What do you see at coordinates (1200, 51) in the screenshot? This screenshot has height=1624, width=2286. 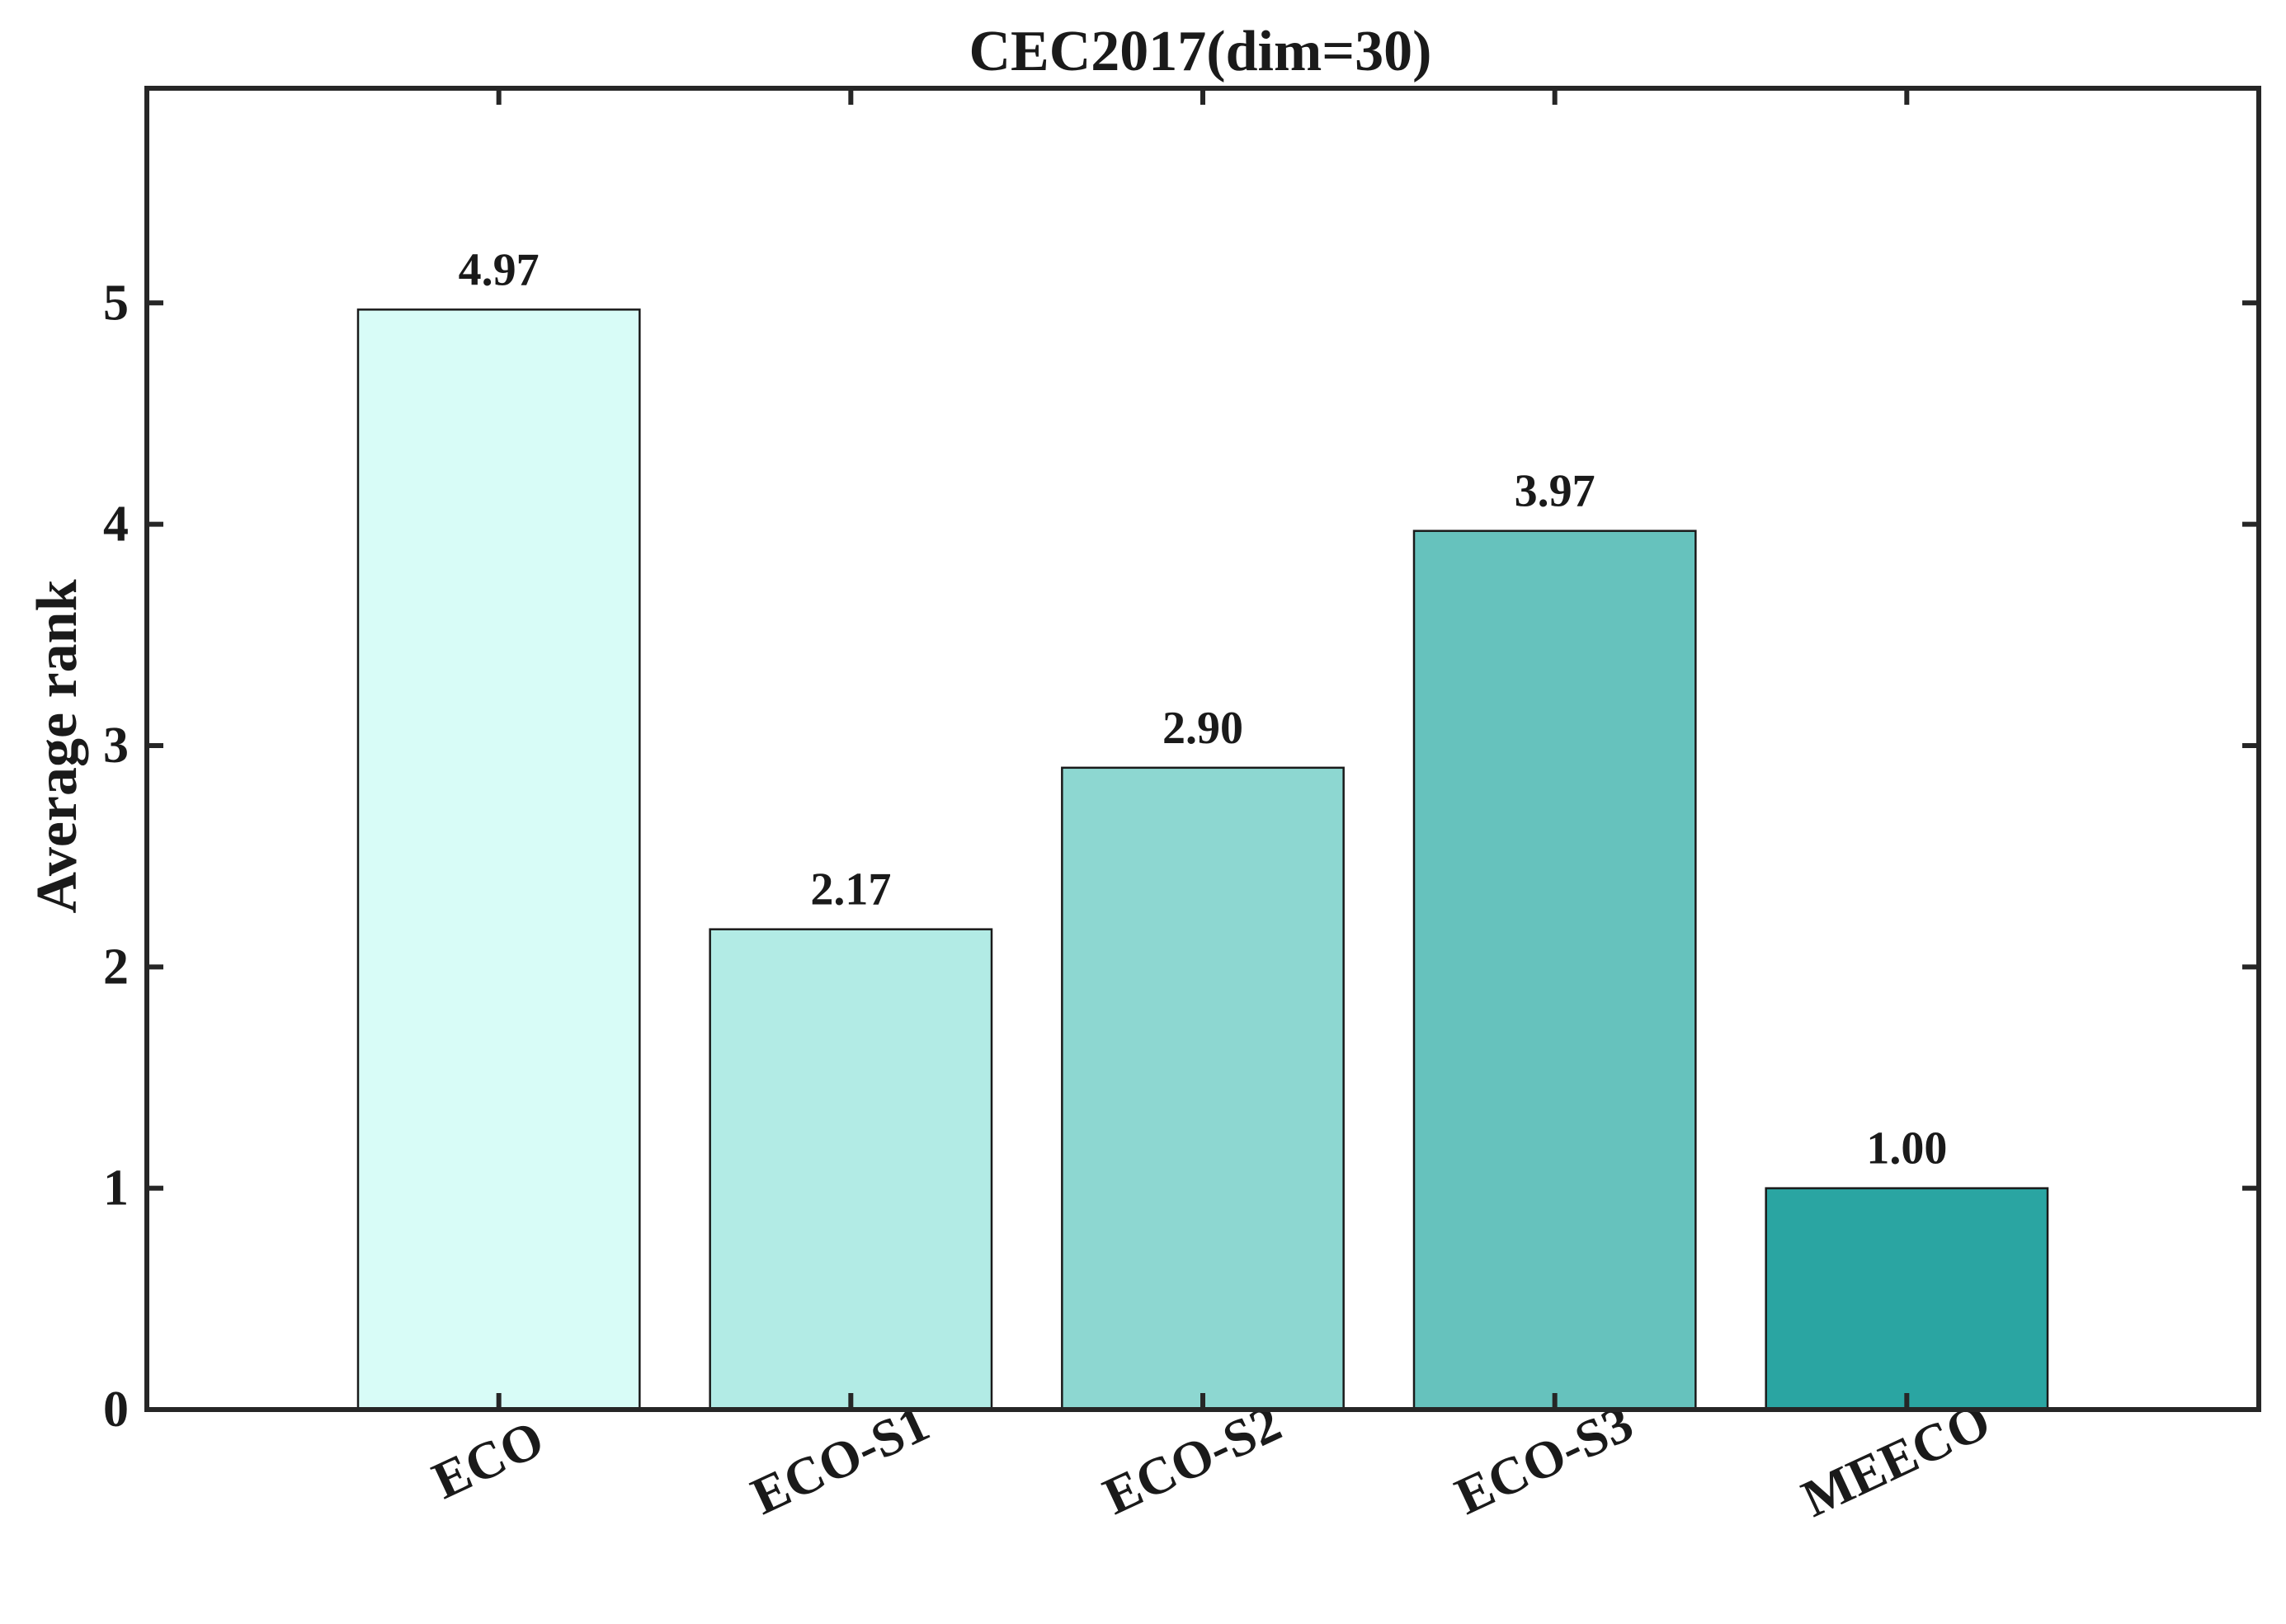 I see `chart-title: CEC2017(dim=30)` at bounding box center [1200, 51].